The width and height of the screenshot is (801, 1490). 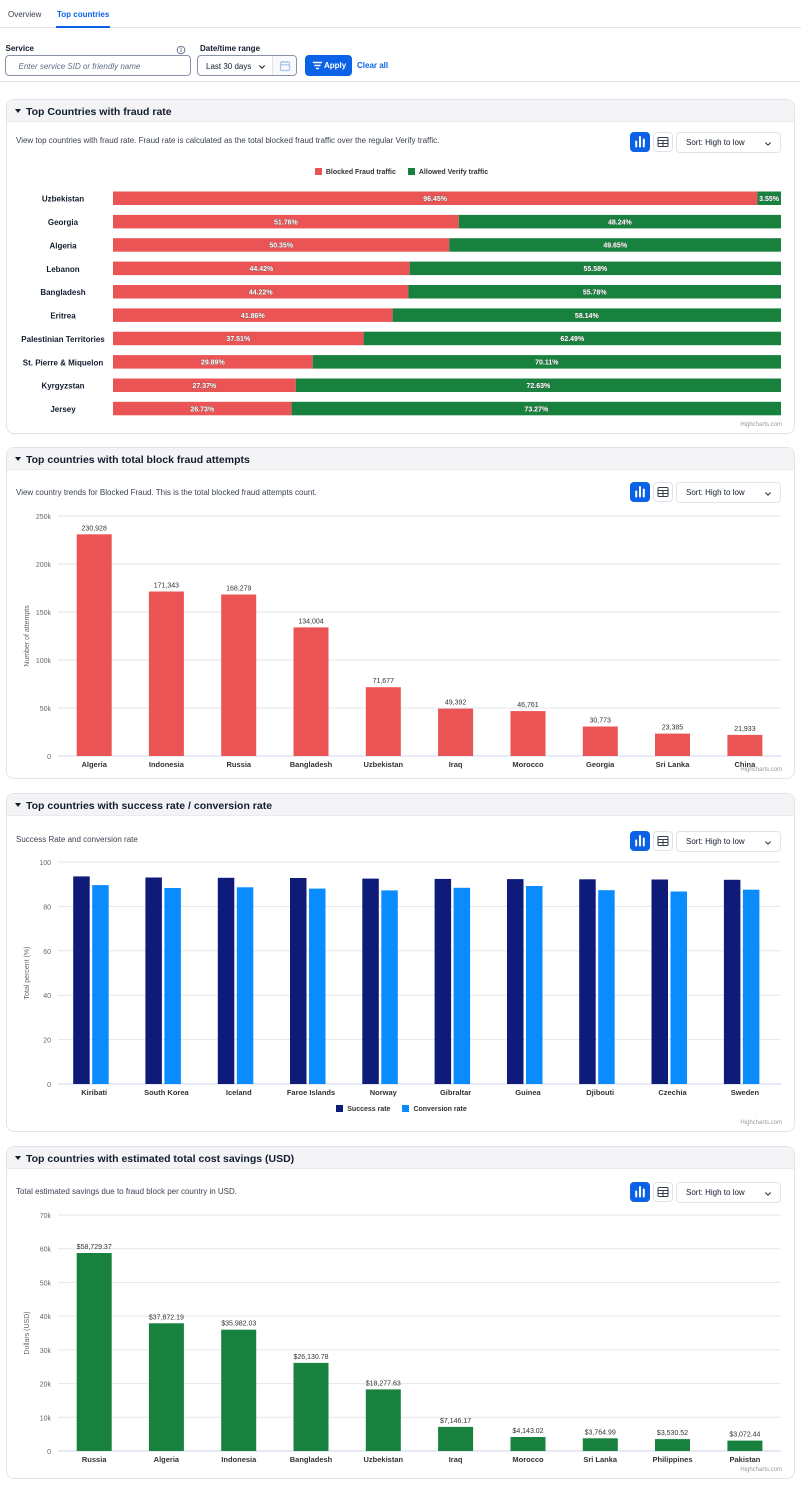 I want to click on svg-text: Norway, so click(x=384, y=1092).